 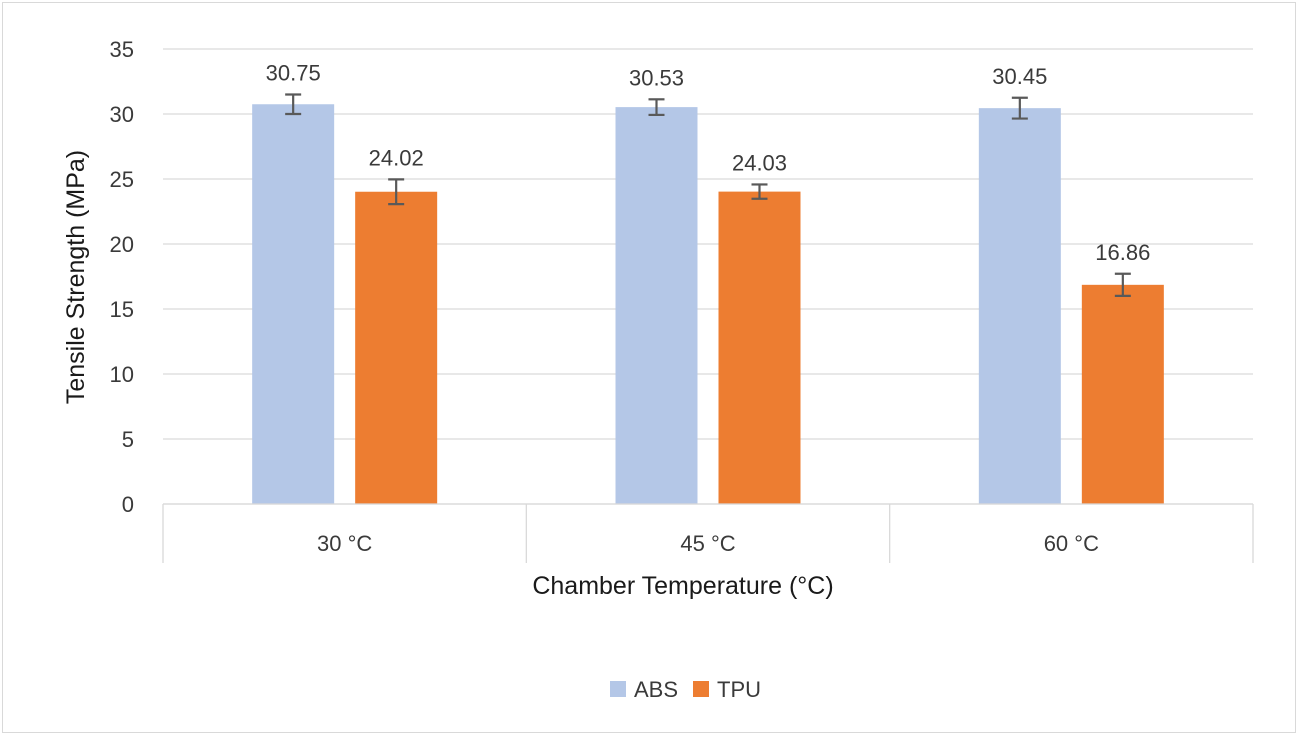 What do you see at coordinates (122, 374) in the screenshot?
I see `y-tick-label: 10` at bounding box center [122, 374].